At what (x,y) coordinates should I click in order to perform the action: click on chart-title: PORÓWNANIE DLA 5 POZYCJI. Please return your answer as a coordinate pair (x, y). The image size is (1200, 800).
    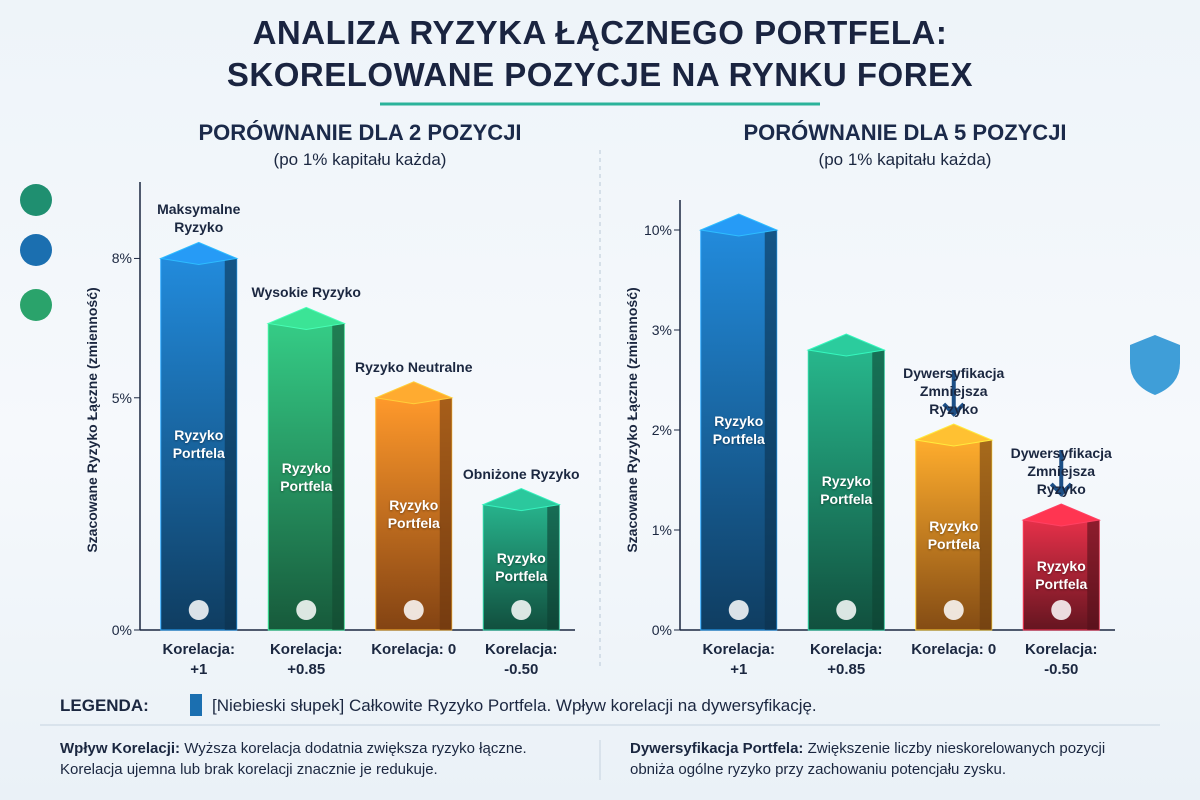
    Looking at the image, I should click on (905, 132).